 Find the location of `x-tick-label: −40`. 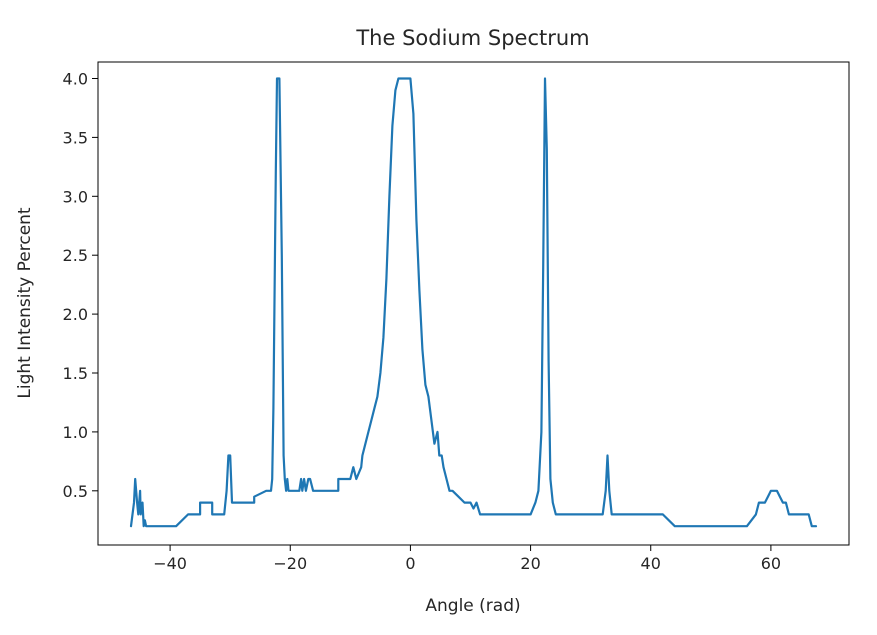

x-tick-label: −40 is located at coordinates (170, 563).